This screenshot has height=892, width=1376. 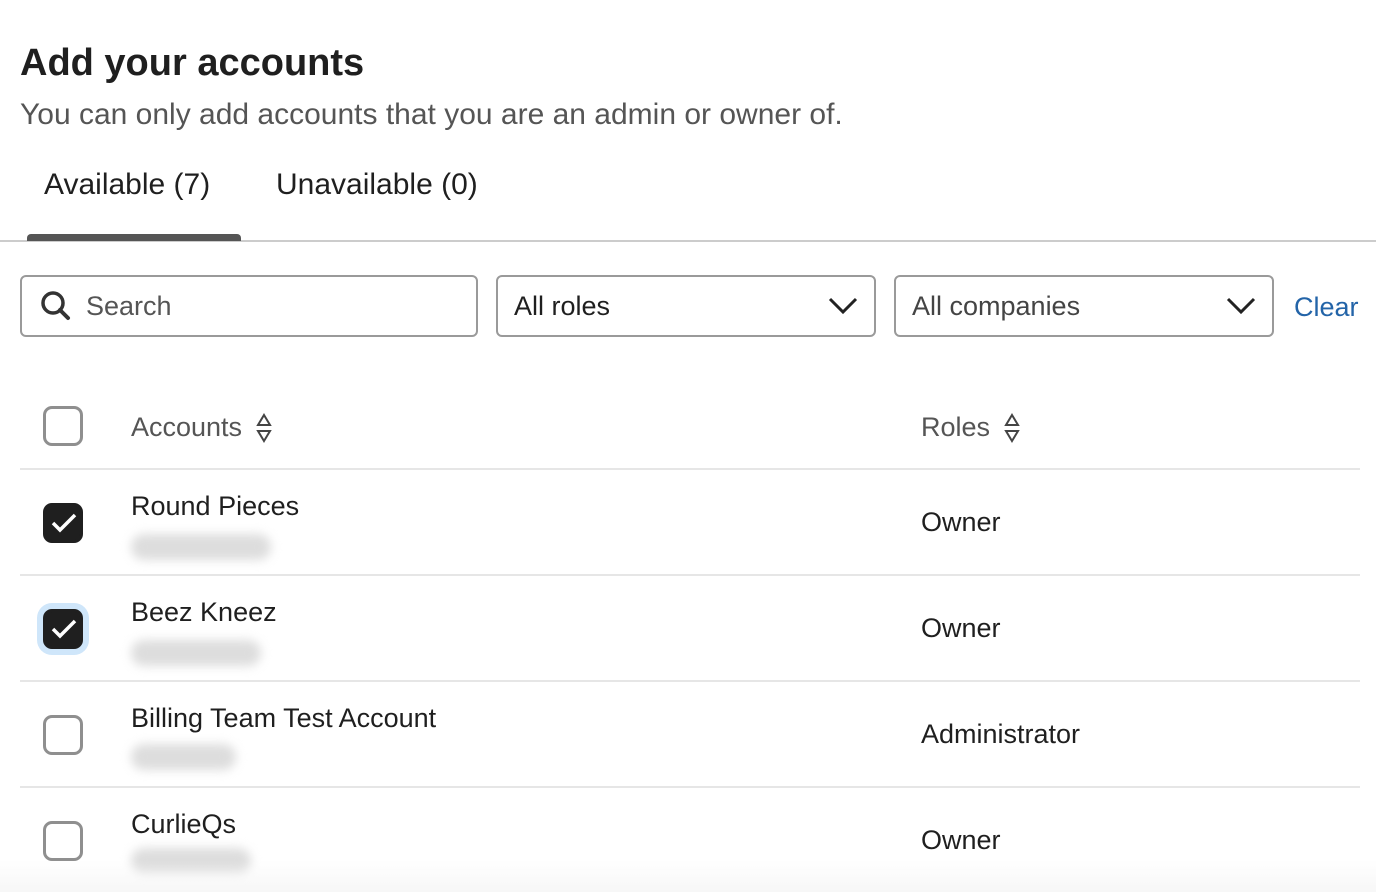 What do you see at coordinates (215, 506) in the screenshot?
I see `account-name: Round Pieces` at bounding box center [215, 506].